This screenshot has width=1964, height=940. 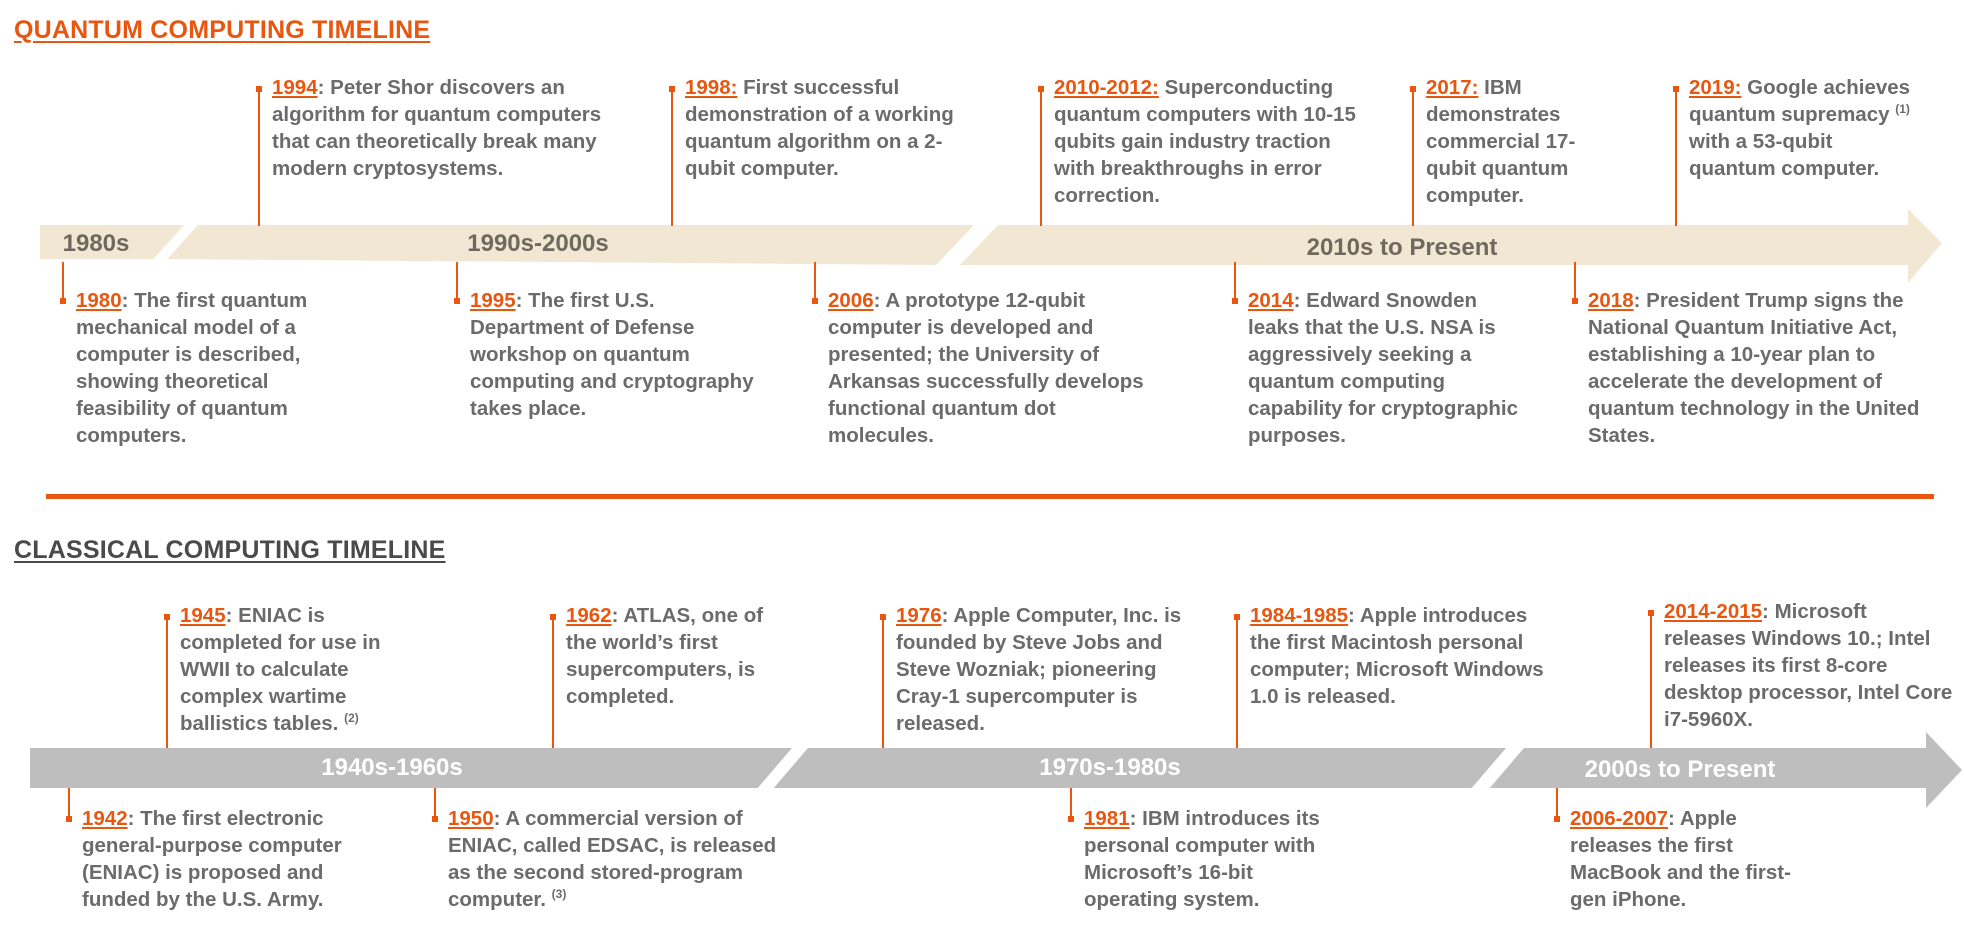 I want to click on event-year: 2006, so click(x=851, y=300).